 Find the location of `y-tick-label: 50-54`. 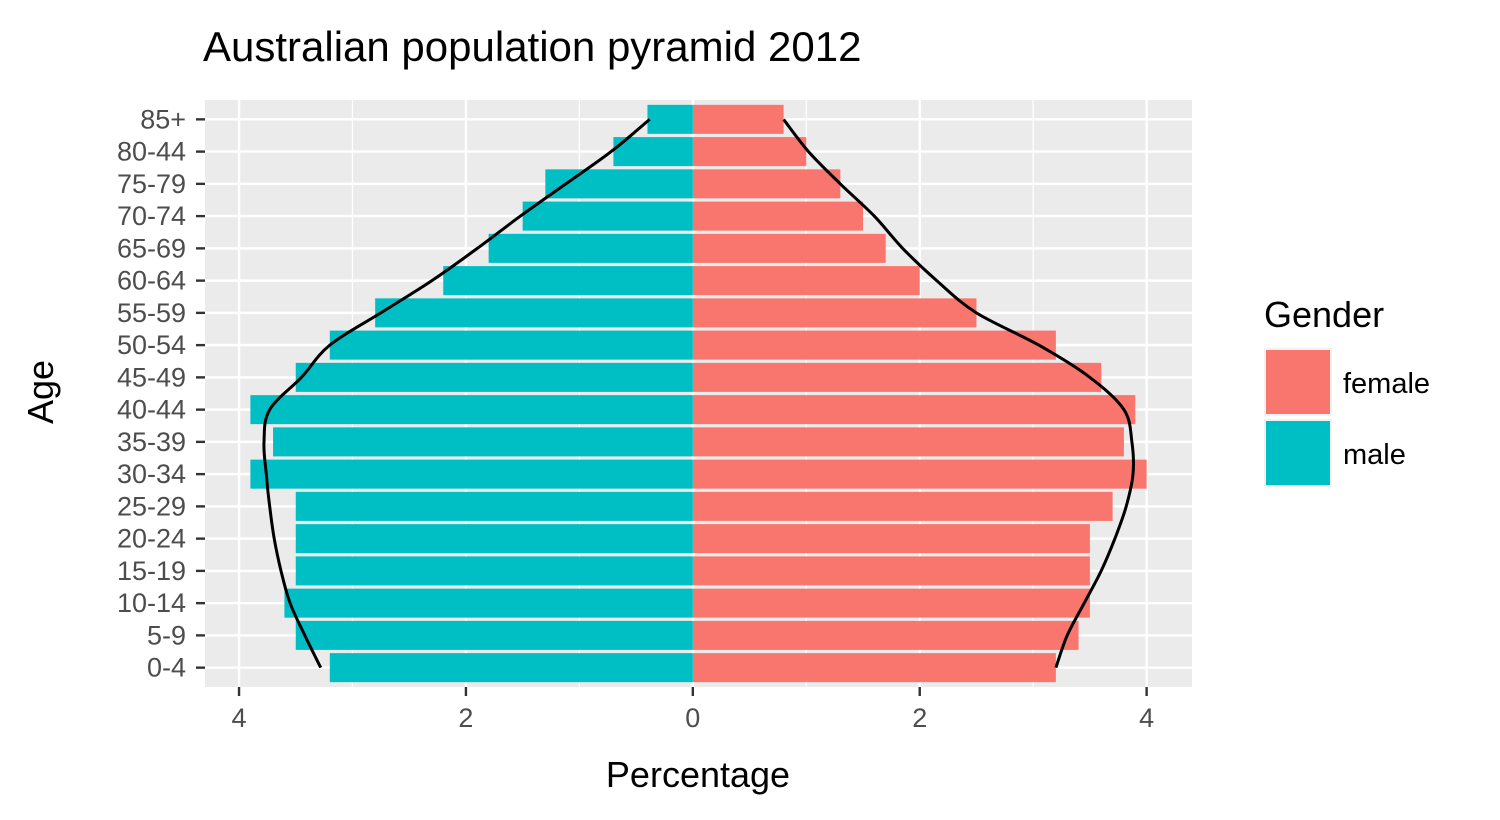

y-tick-label: 50-54 is located at coordinates (151, 345).